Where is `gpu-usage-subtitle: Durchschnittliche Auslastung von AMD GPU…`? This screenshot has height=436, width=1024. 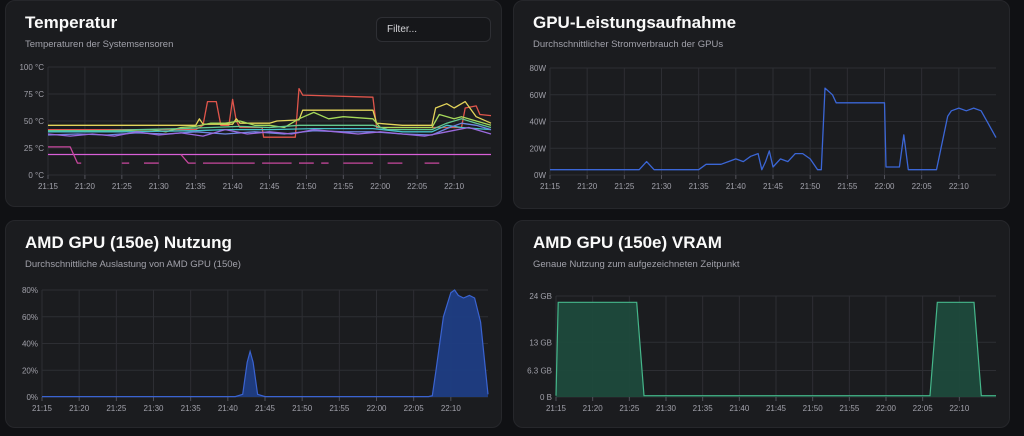
gpu-usage-subtitle: Durchschnittliche Auslastung von AMD GPU… is located at coordinates (133, 264).